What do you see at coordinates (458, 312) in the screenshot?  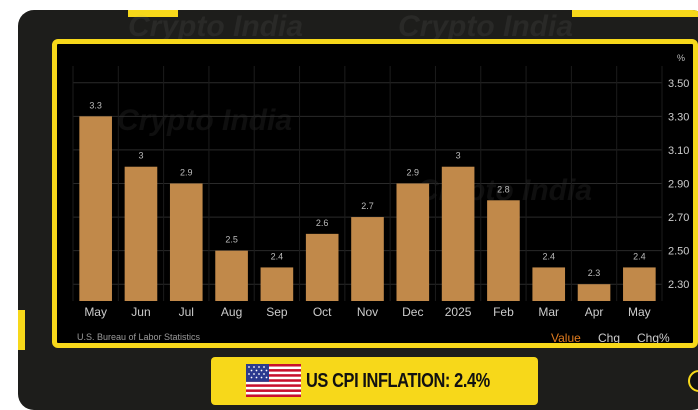 I see `x-tick-label: 2025` at bounding box center [458, 312].